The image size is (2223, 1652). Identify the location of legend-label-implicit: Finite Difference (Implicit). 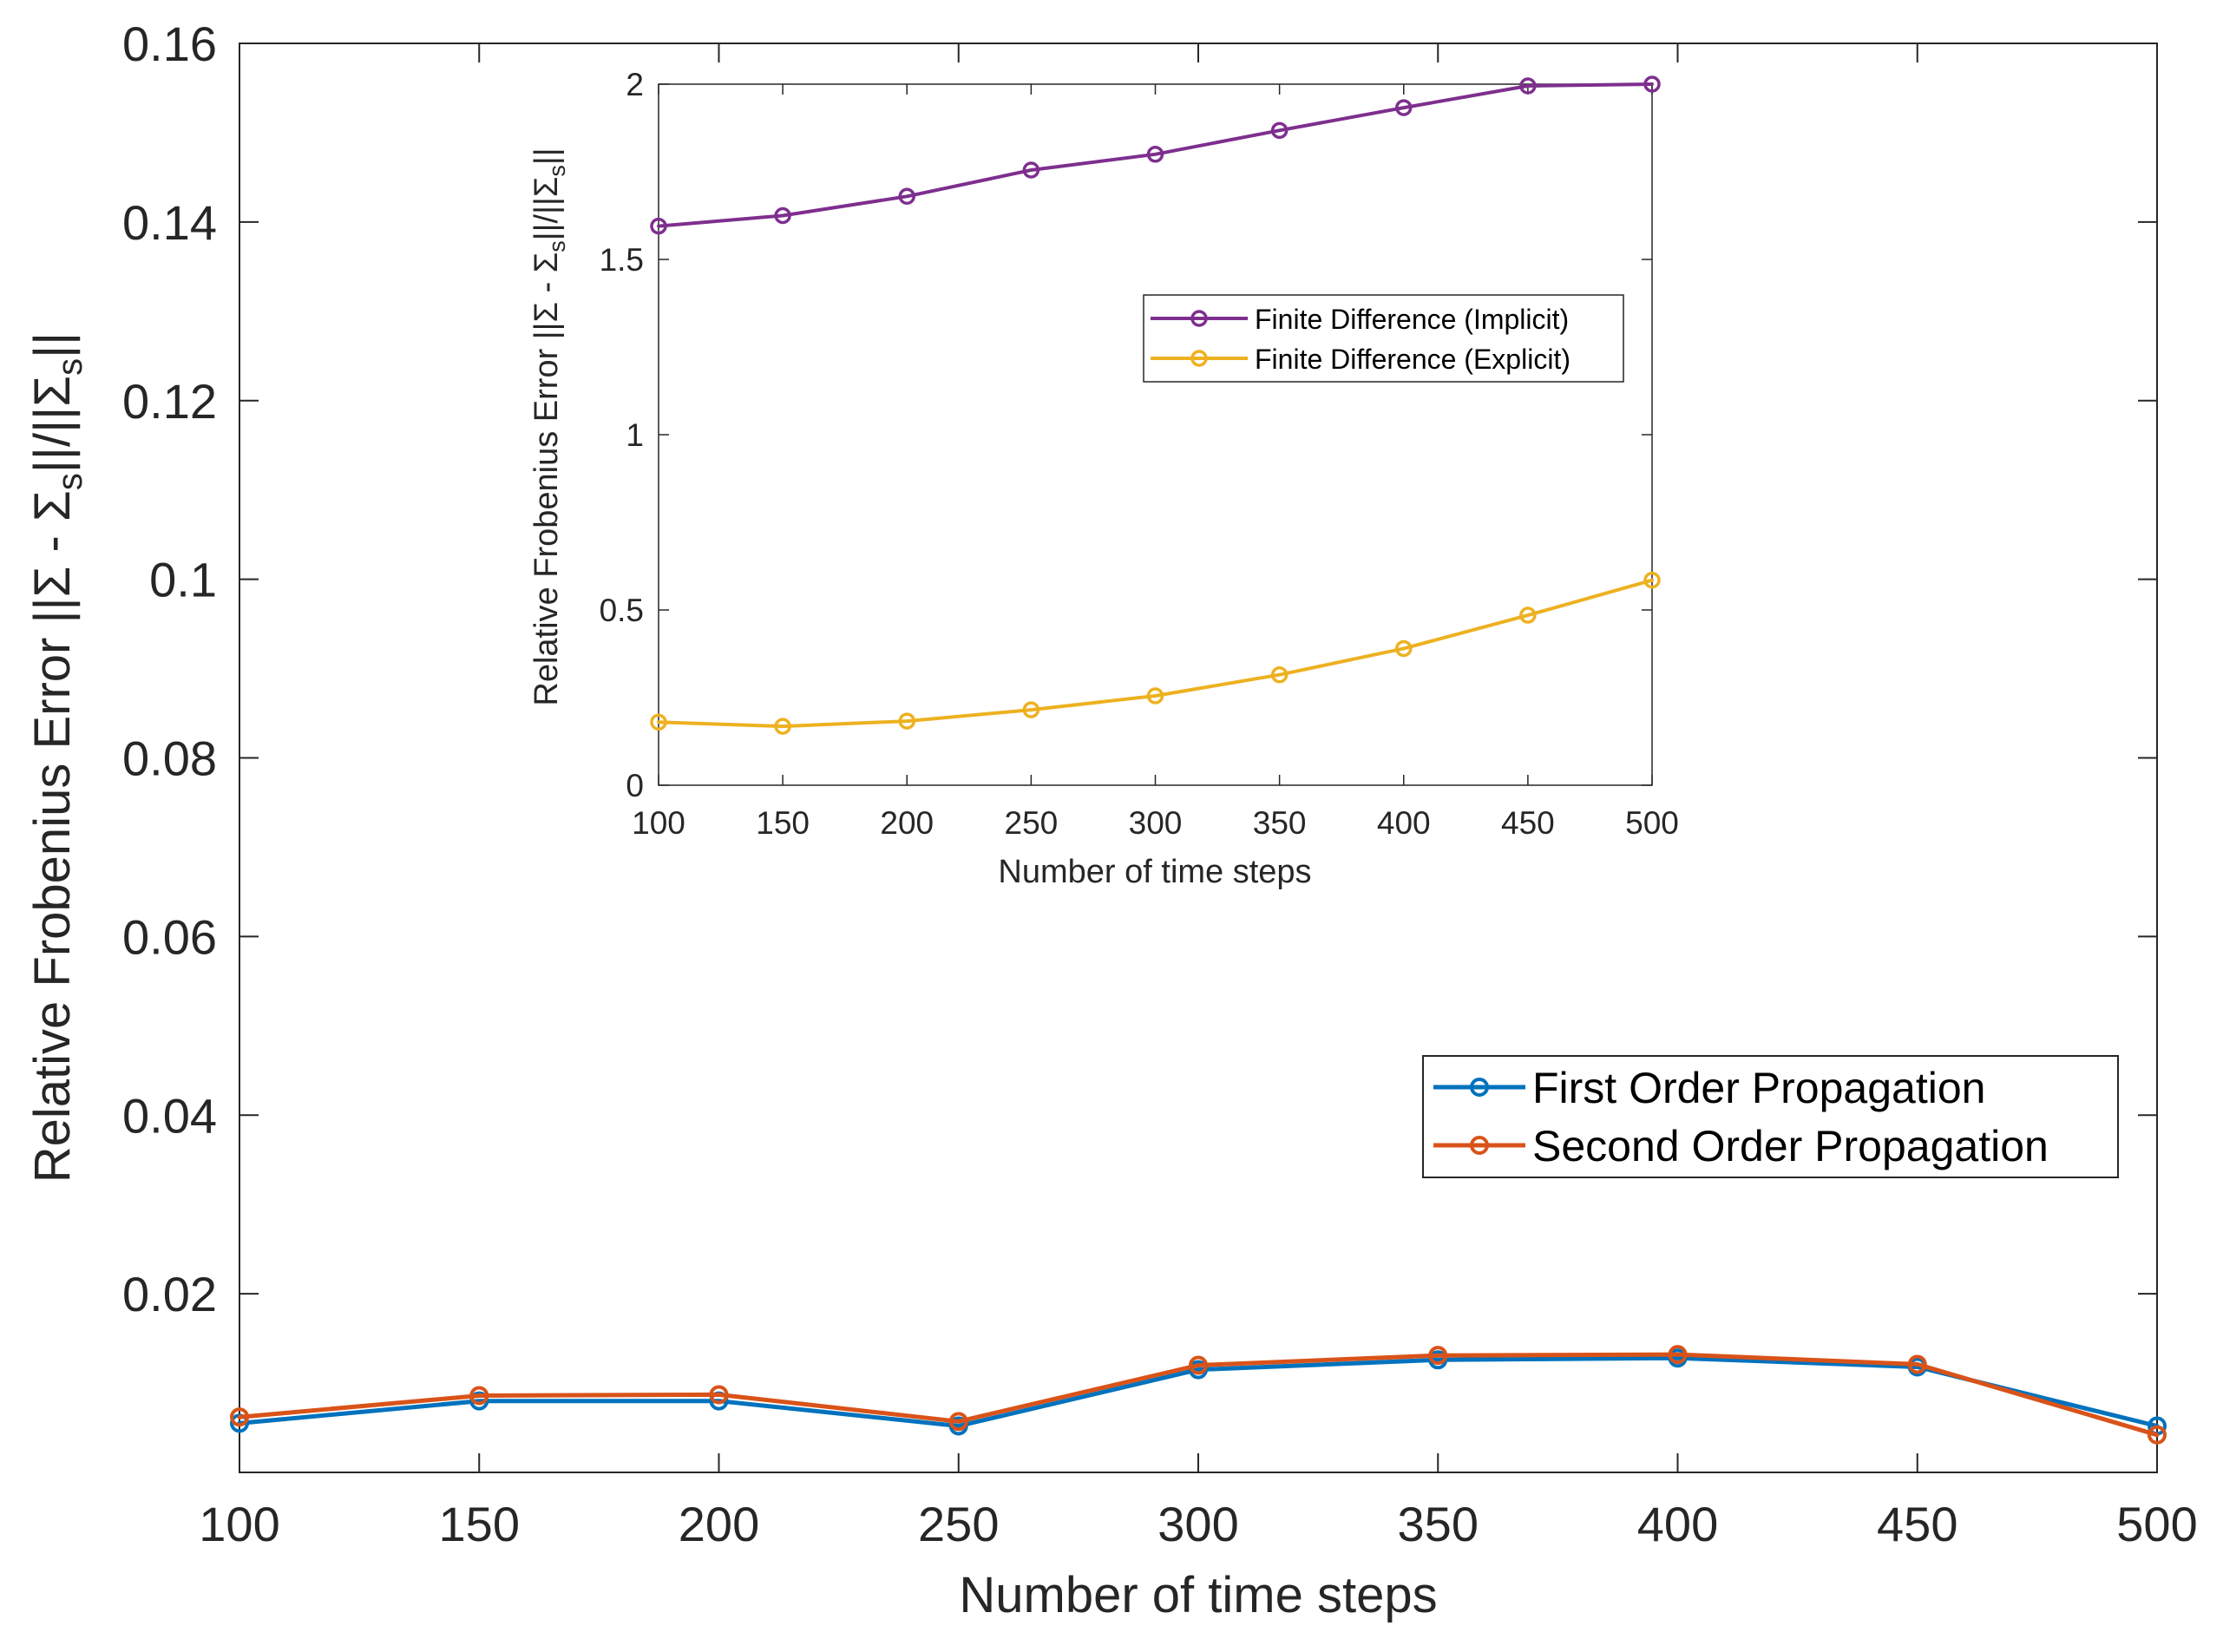
(1412, 320).